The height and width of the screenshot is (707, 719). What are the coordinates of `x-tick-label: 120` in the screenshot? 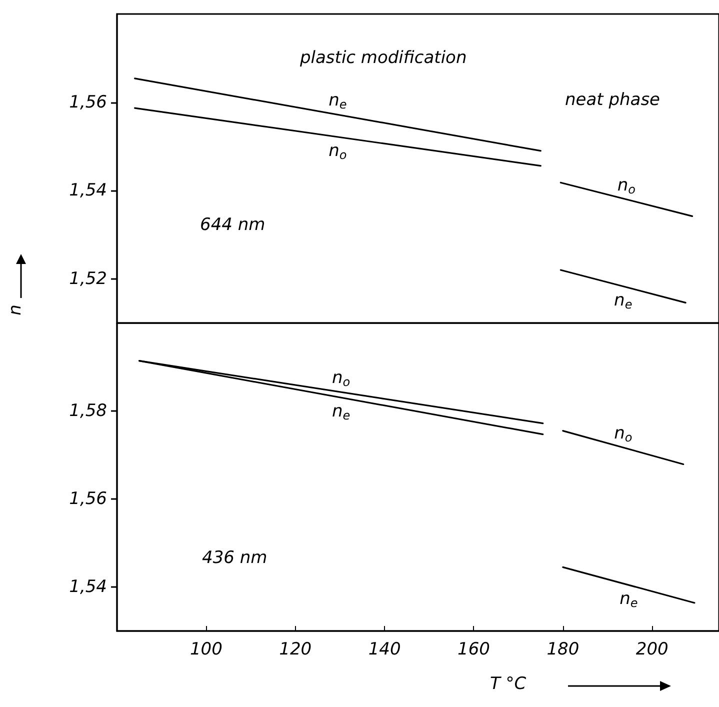 It's located at (295, 650).